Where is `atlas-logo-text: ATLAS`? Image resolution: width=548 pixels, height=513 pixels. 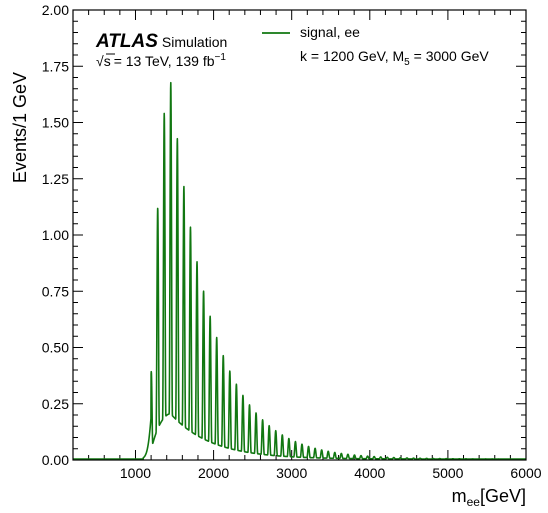
atlas-logo-text: ATLAS is located at coordinates (126, 41).